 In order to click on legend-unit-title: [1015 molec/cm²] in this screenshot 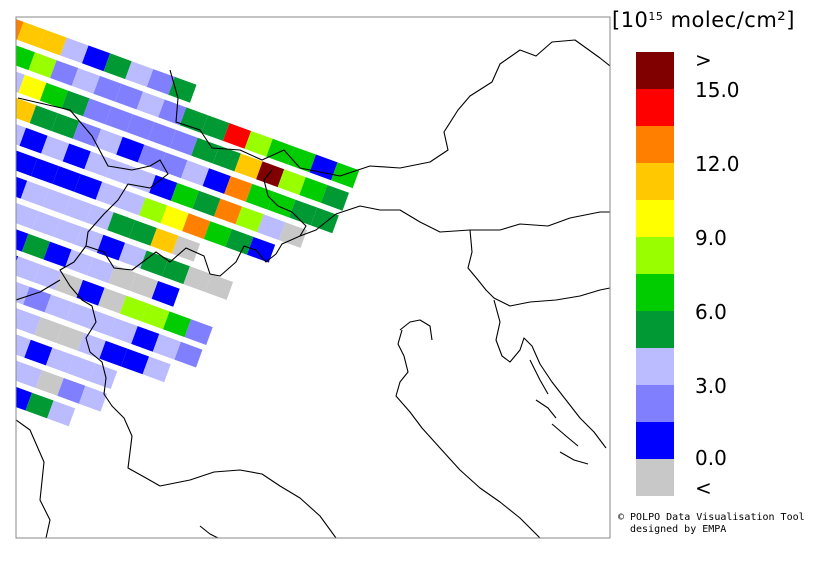, I will do `click(703, 20)`.